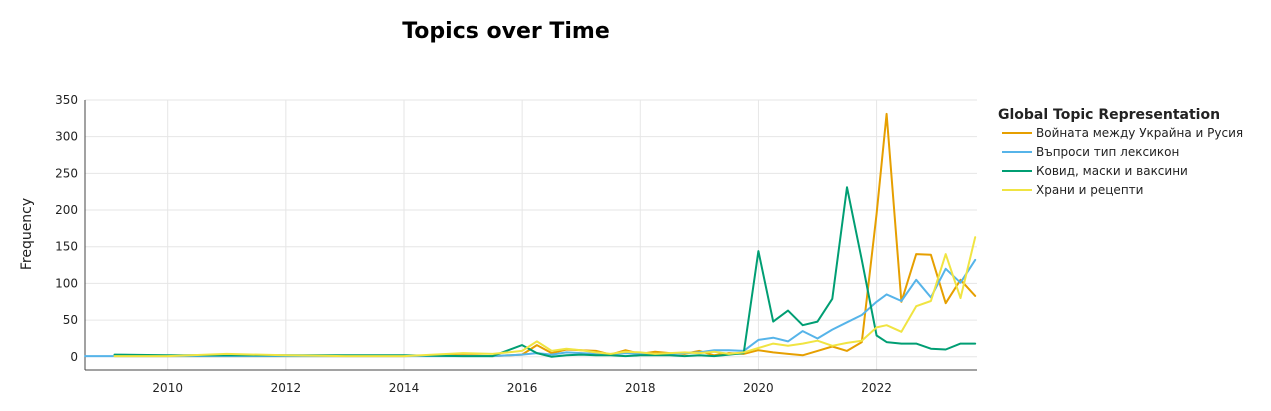 This screenshot has width=1271, height=411. I want to click on x-tick-label: 2014, so click(404, 388).